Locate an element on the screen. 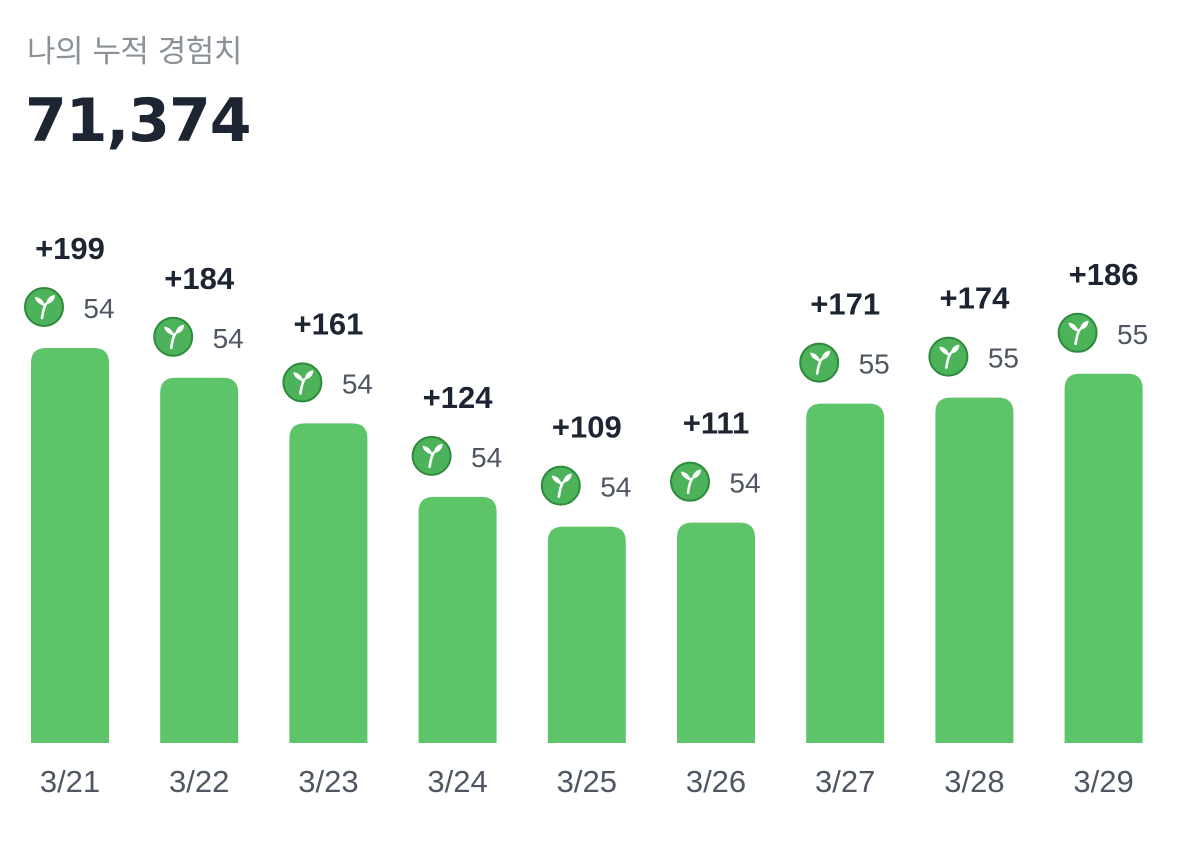 Image resolution: width=1198 pixels, height=848 pixels. gain-label: +184 is located at coordinates (199, 278).